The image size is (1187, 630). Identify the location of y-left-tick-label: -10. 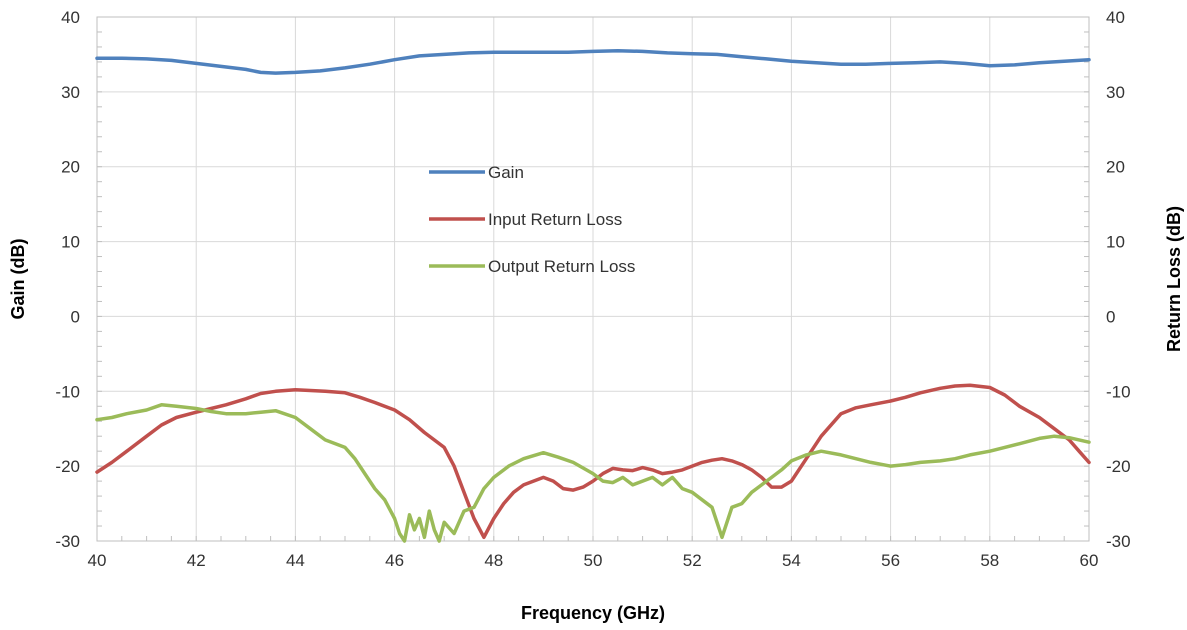
(67, 391).